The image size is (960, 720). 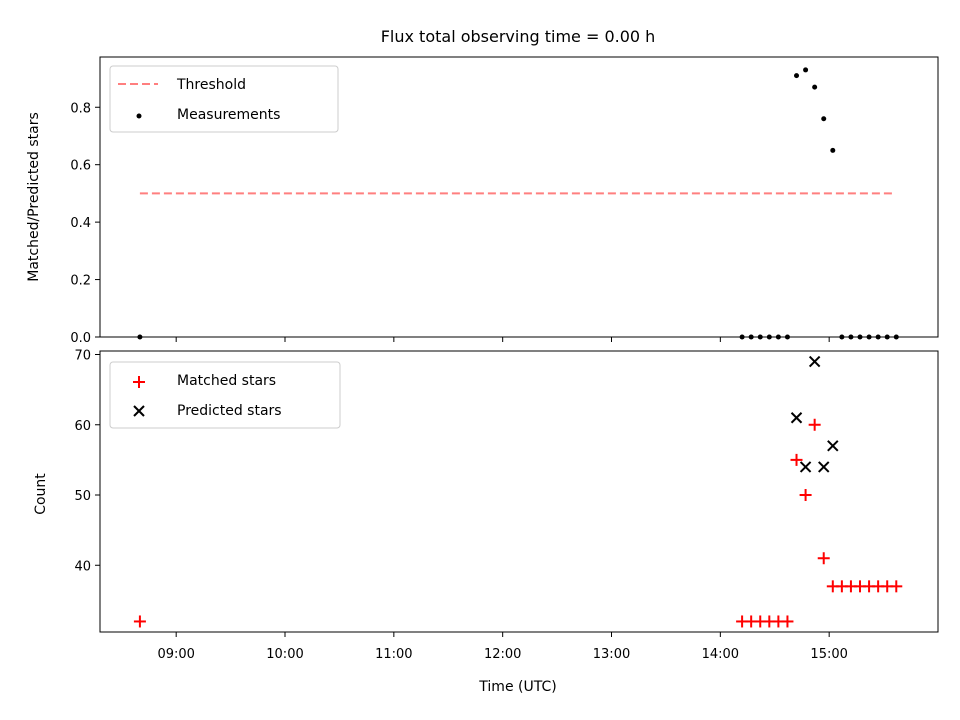 I want to click on bottom-x-tick-label: 15:00, so click(x=828, y=654).